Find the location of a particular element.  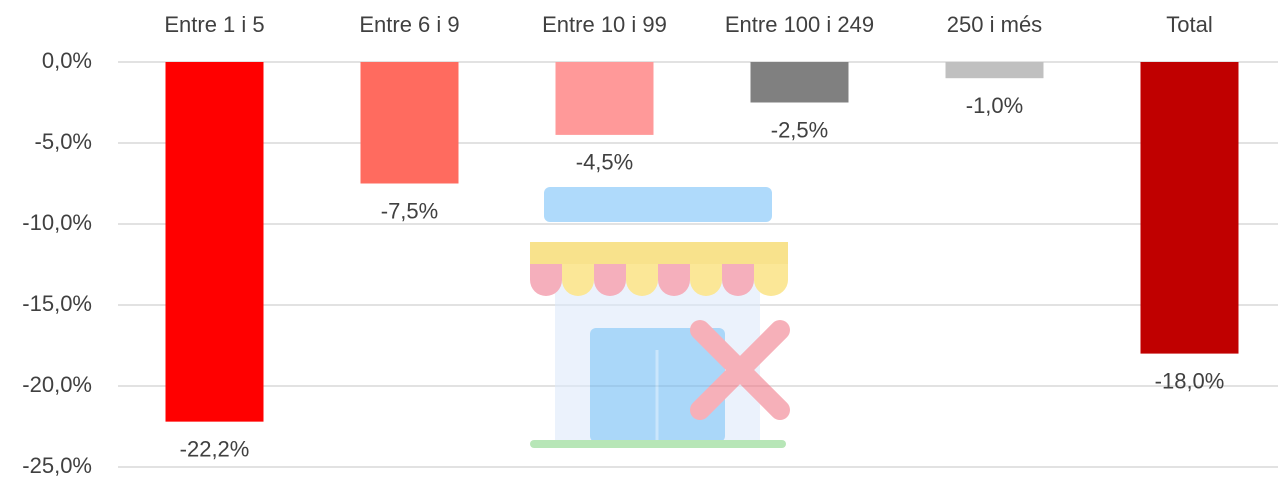

value-label: -1,0% is located at coordinates (994, 105).